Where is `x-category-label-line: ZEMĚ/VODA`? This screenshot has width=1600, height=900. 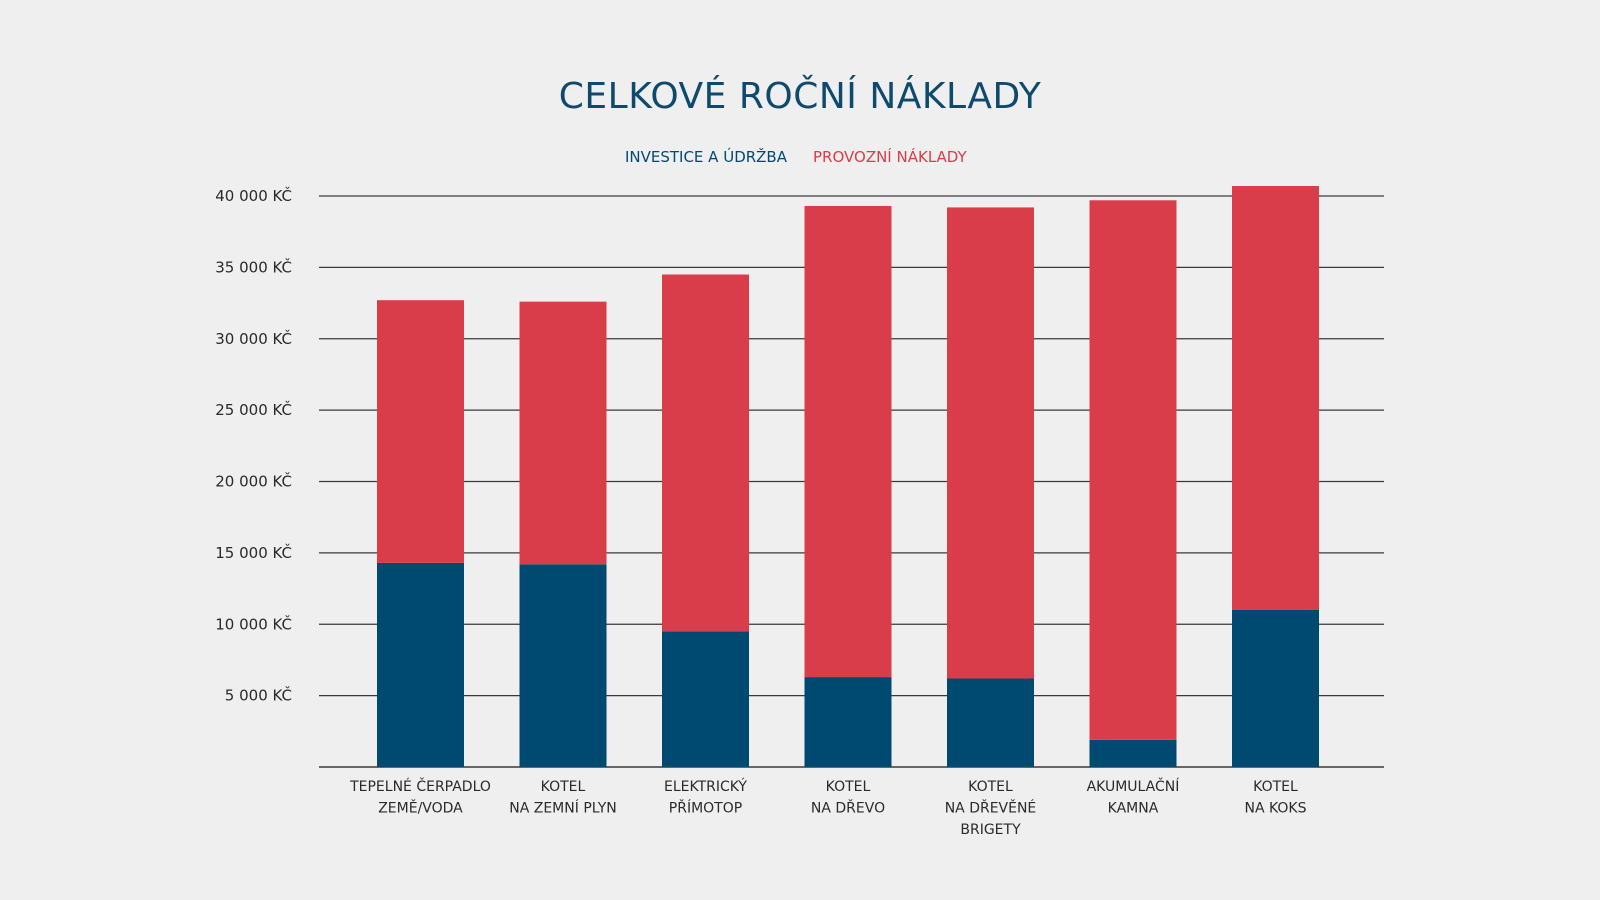 x-category-label-line: ZEMĚ/VODA is located at coordinates (420, 808).